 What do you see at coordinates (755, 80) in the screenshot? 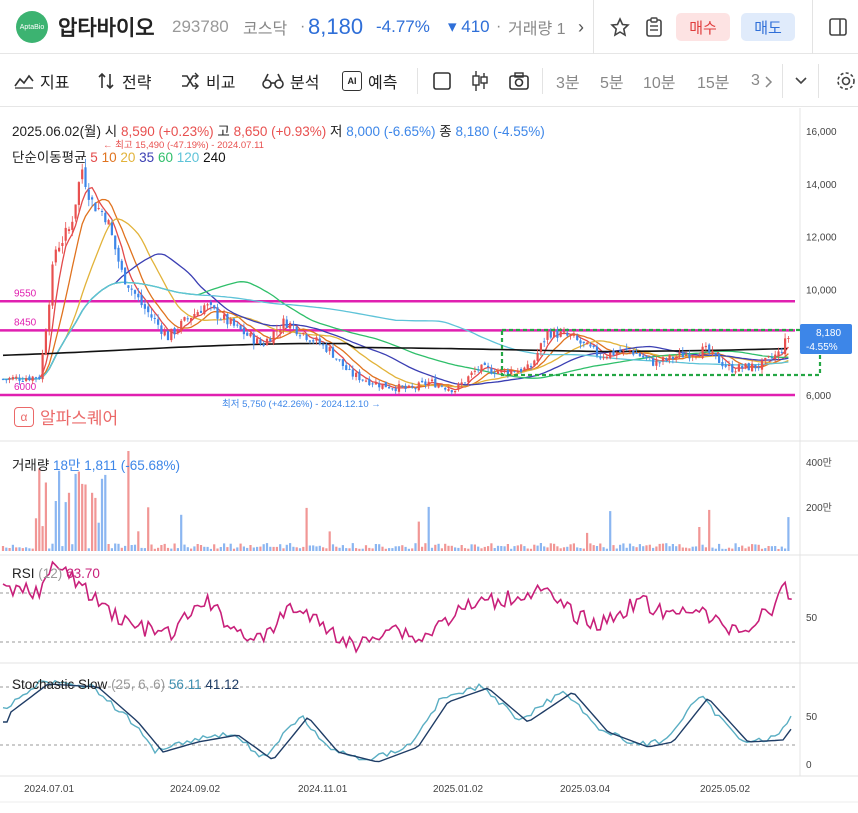
I see `period-more: 3` at bounding box center [755, 80].